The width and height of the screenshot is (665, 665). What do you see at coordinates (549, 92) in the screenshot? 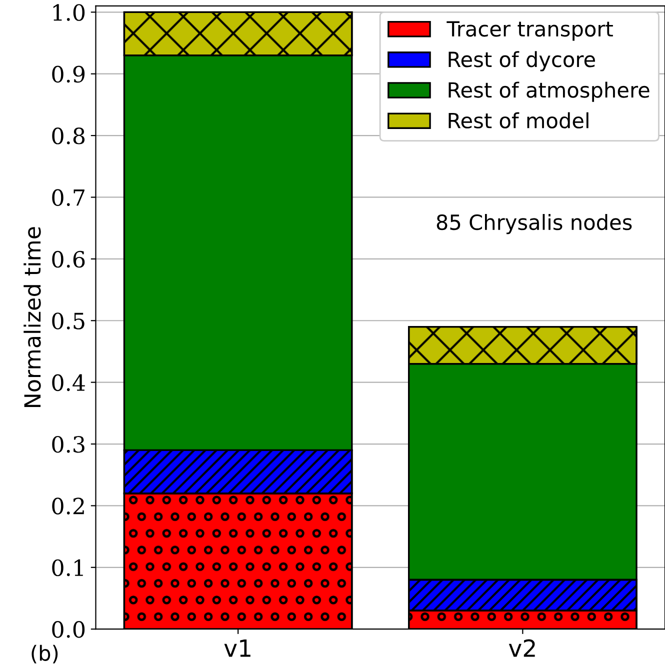
I see `legend-label: Rest of atmosphere` at bounding box center [549, 92].